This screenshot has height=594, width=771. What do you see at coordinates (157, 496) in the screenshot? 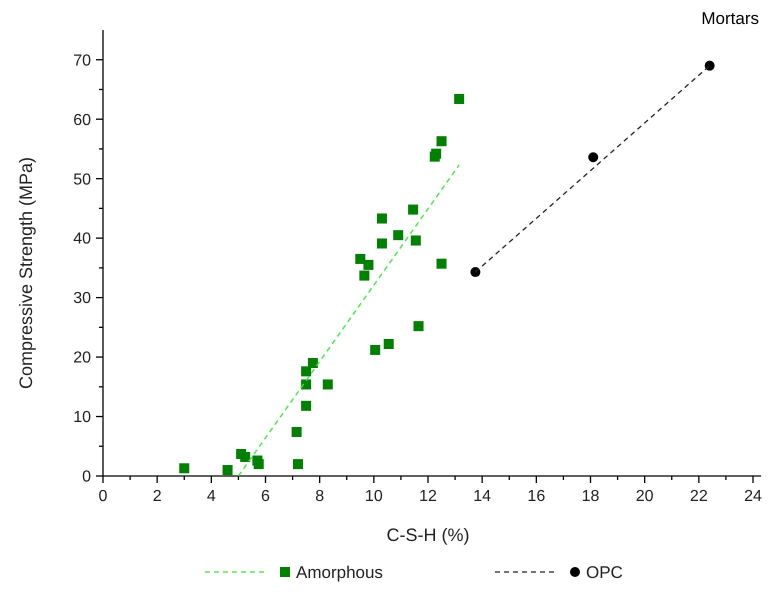
I see `x-tick-label: 2` at bounding box center [157, 496].